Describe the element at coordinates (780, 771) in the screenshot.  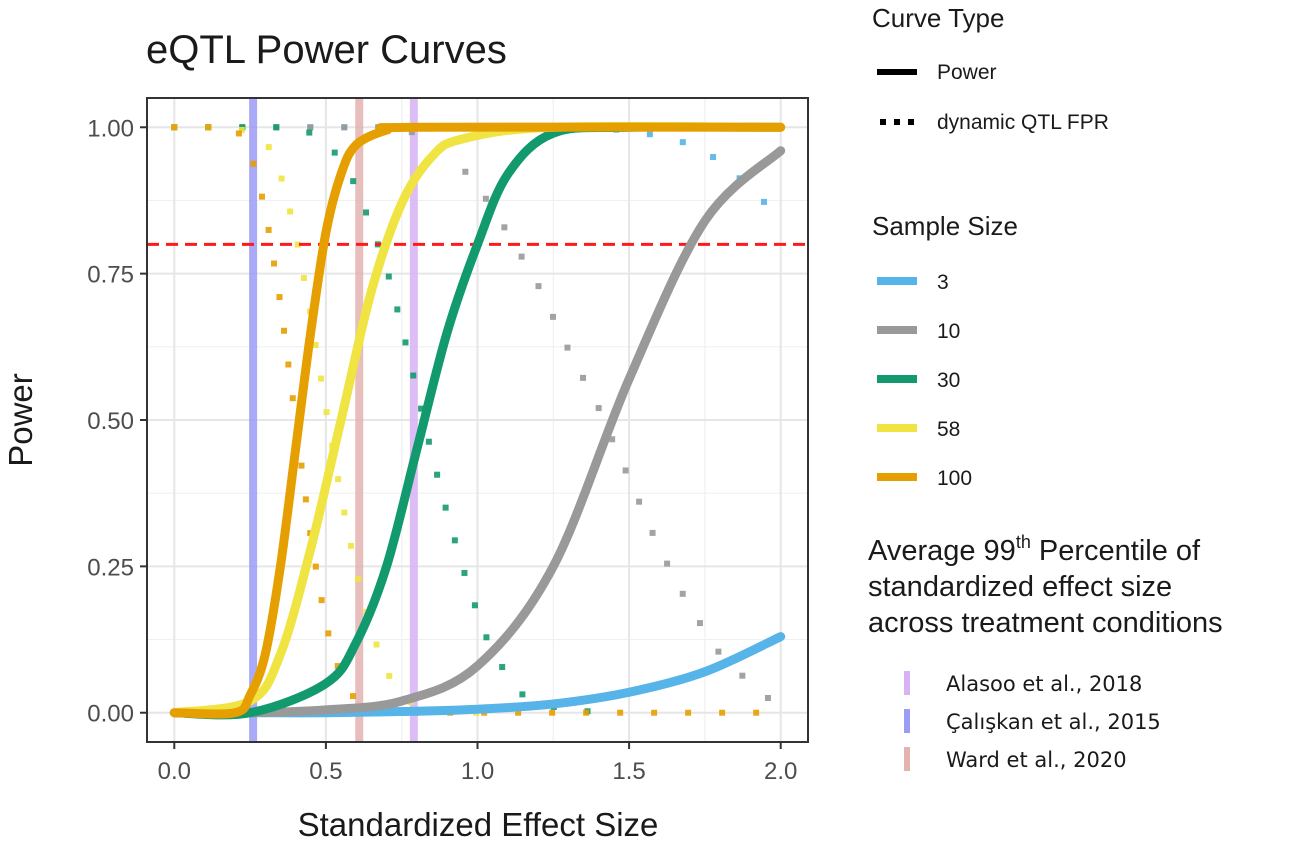
I see `x-tick-label: 2.0` at that location.